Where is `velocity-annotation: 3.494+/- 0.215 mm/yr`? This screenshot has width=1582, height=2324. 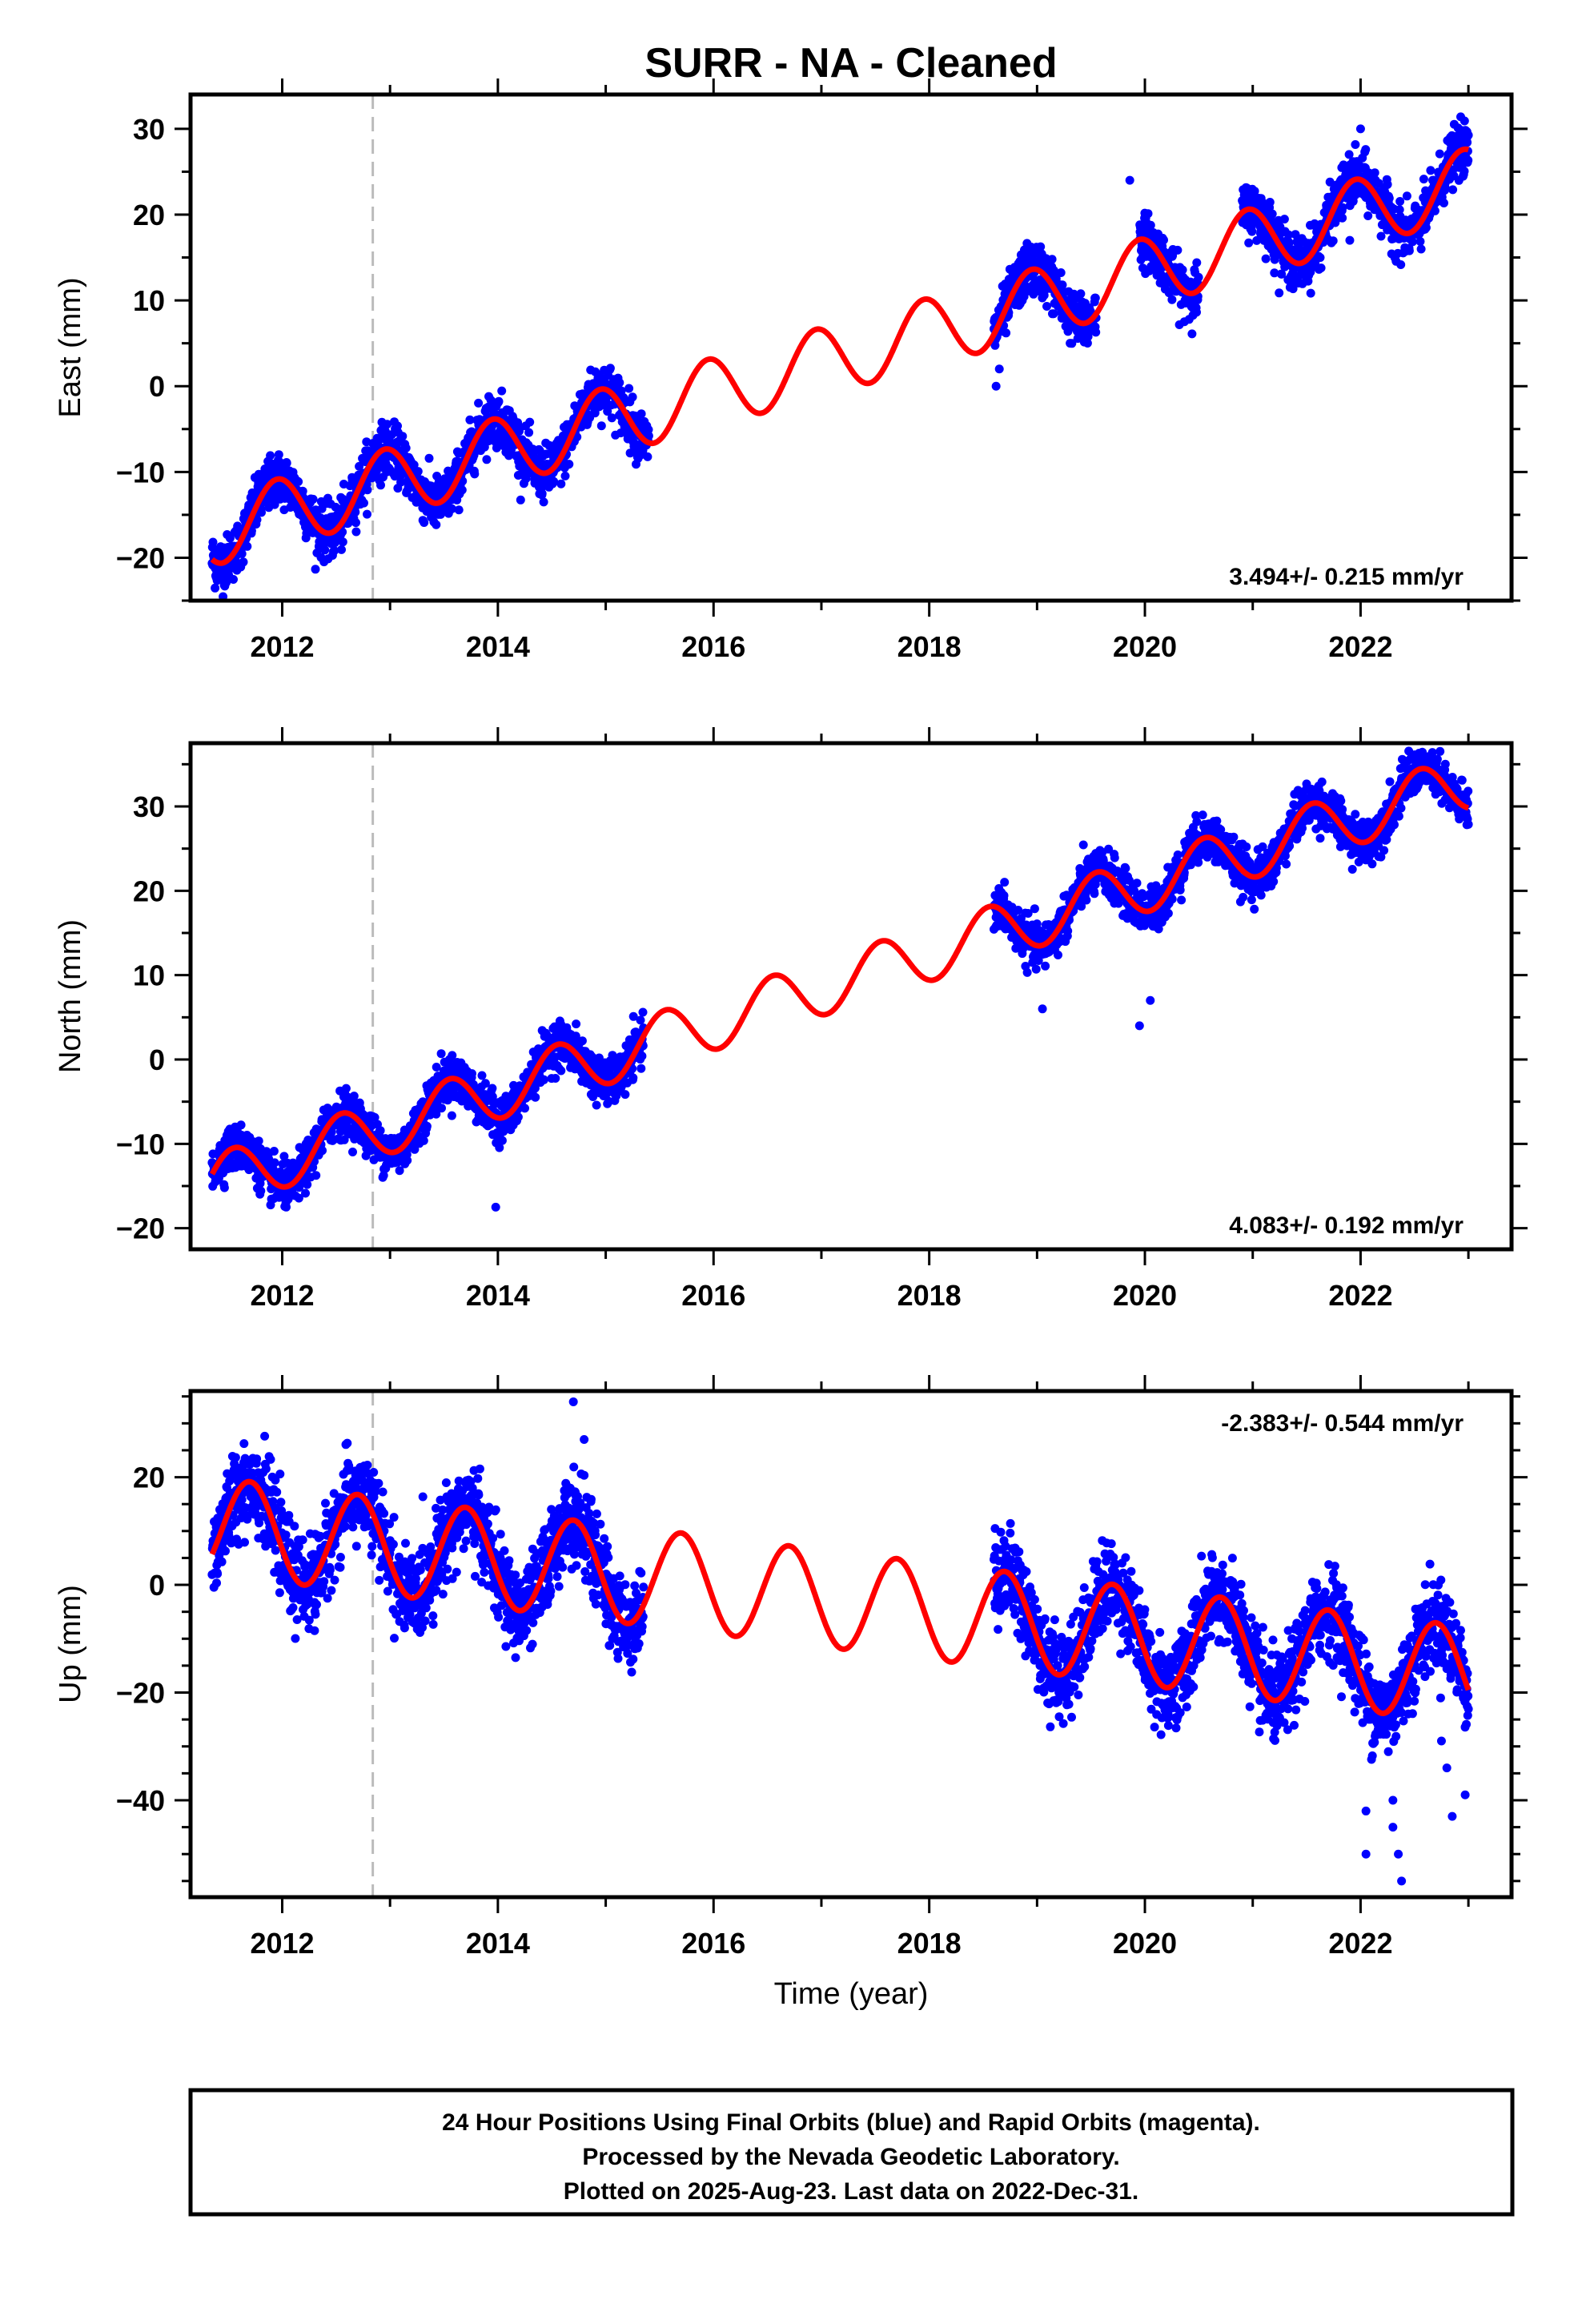
velocity-annotation: 3.494+/- 0.215 mm/yr is located at coordinates (1346, 577).